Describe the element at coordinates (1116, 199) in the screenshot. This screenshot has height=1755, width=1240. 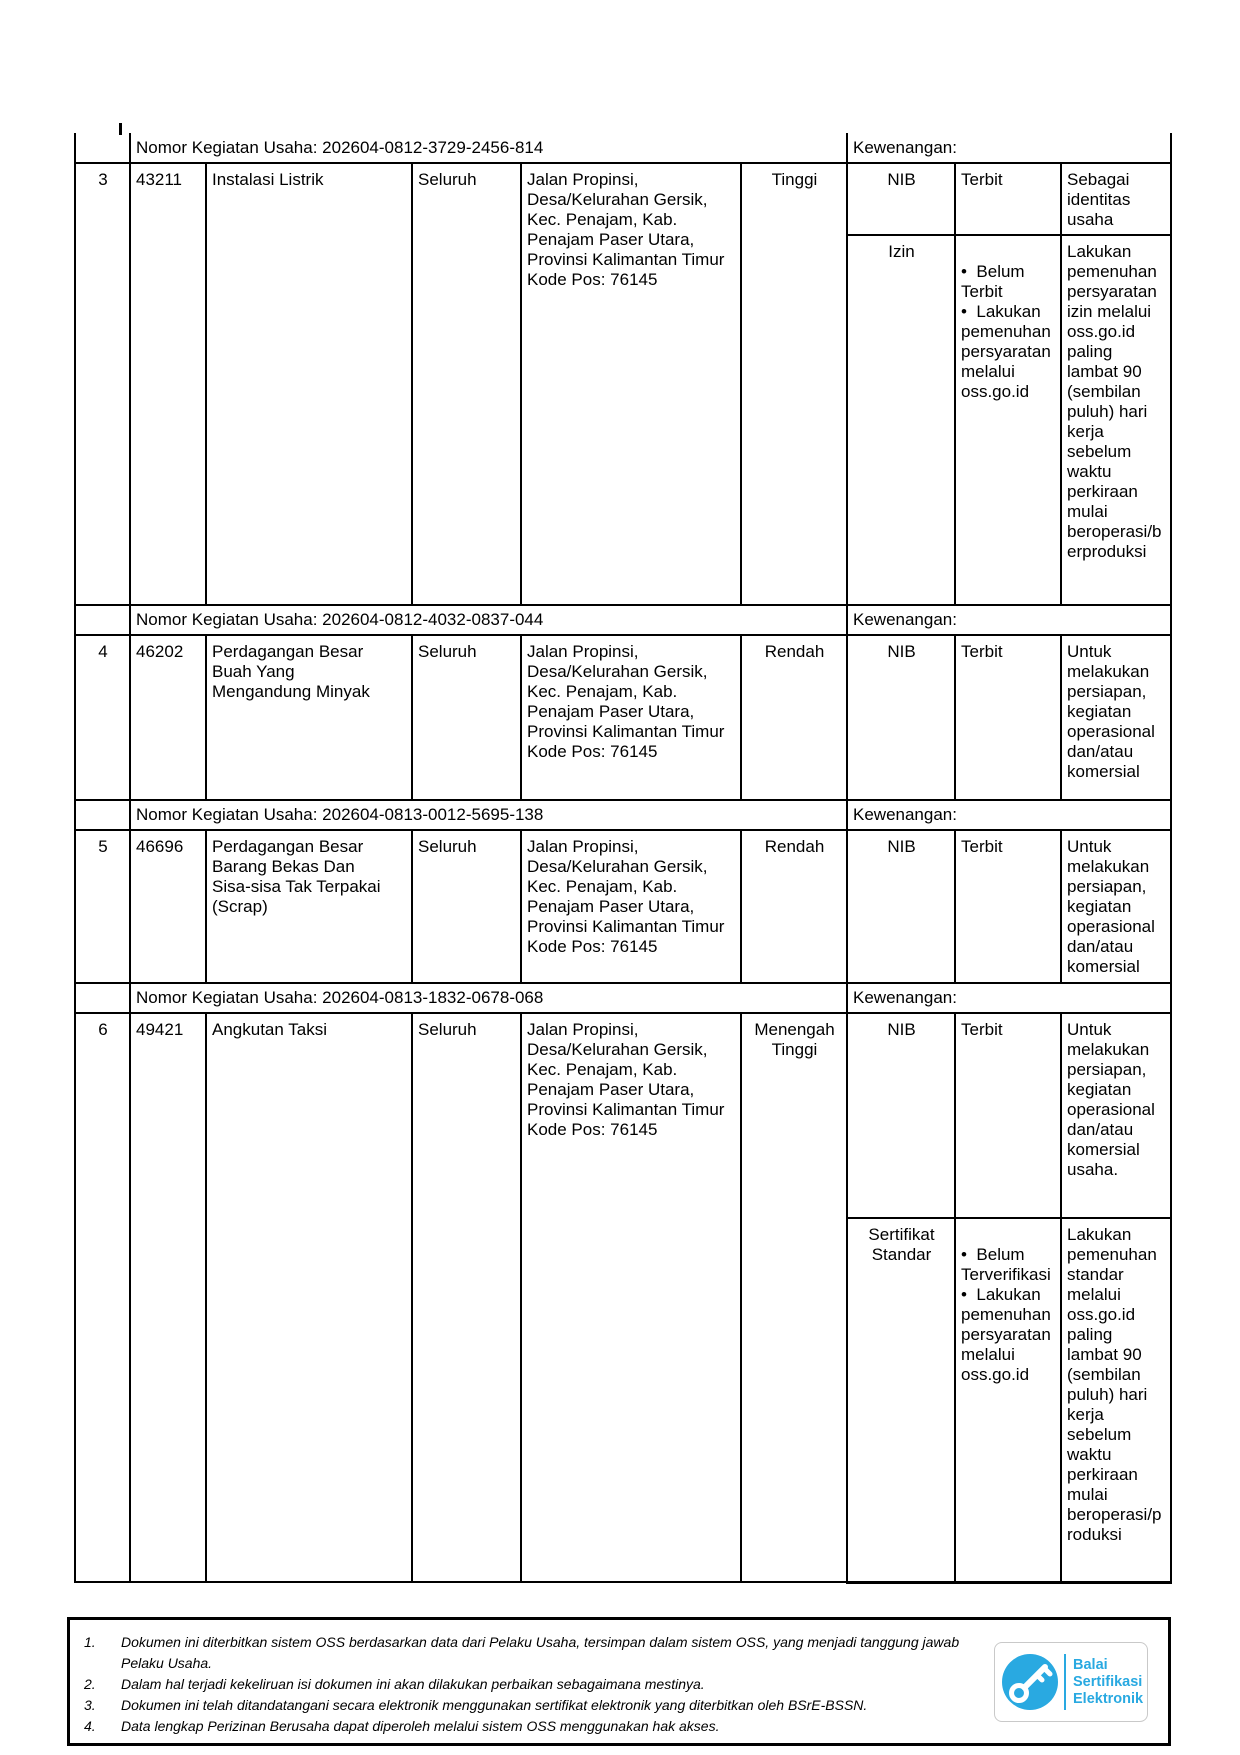
I see `keterangan-cell: Sebagai identitas usaha` at that location.